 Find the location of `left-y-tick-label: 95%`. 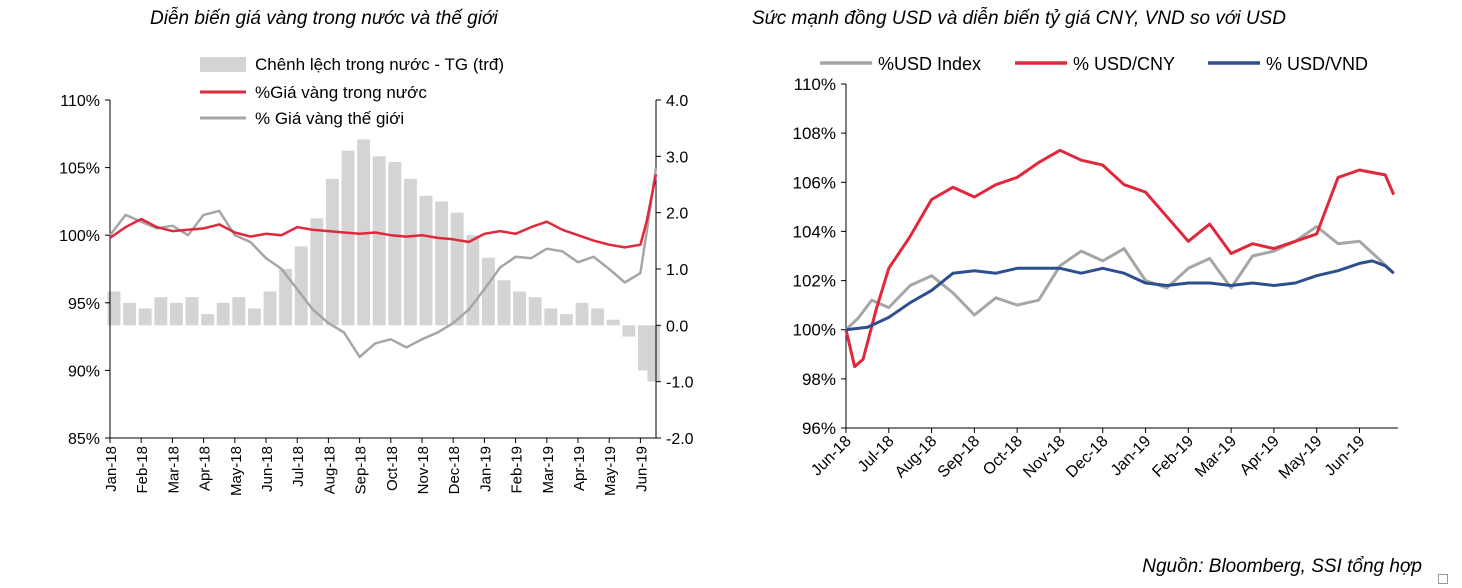

left-y-tick-label: 95% is located at coordinates (84, 304).